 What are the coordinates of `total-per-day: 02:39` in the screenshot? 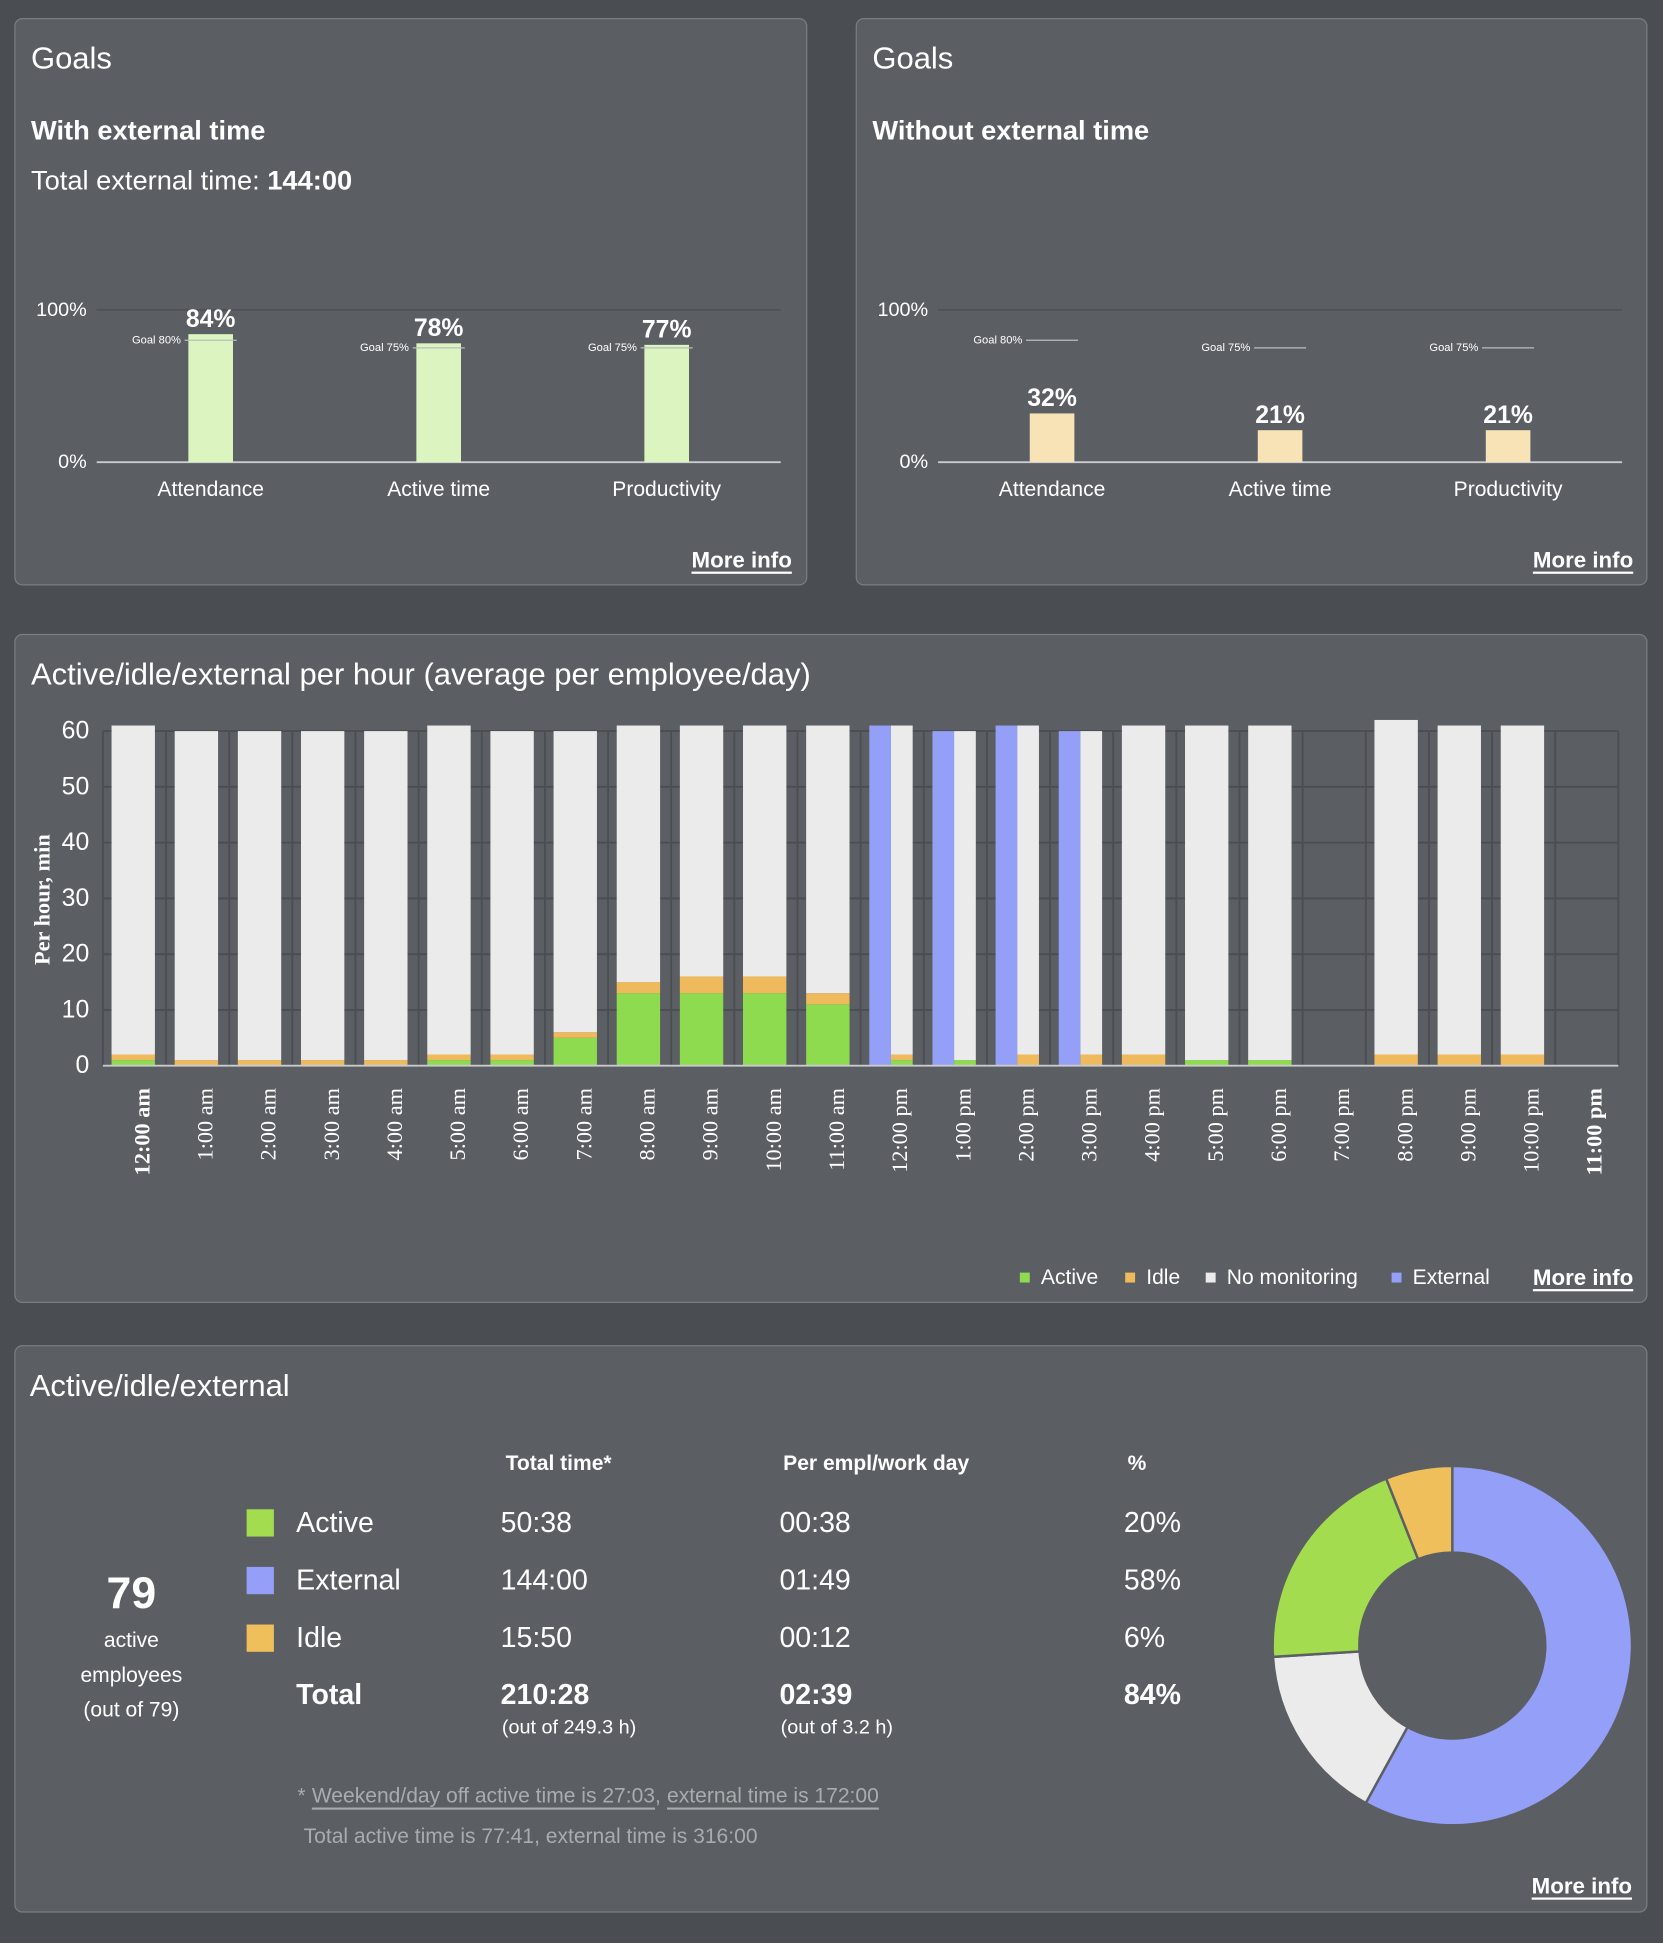 It's located at (815, 1695).